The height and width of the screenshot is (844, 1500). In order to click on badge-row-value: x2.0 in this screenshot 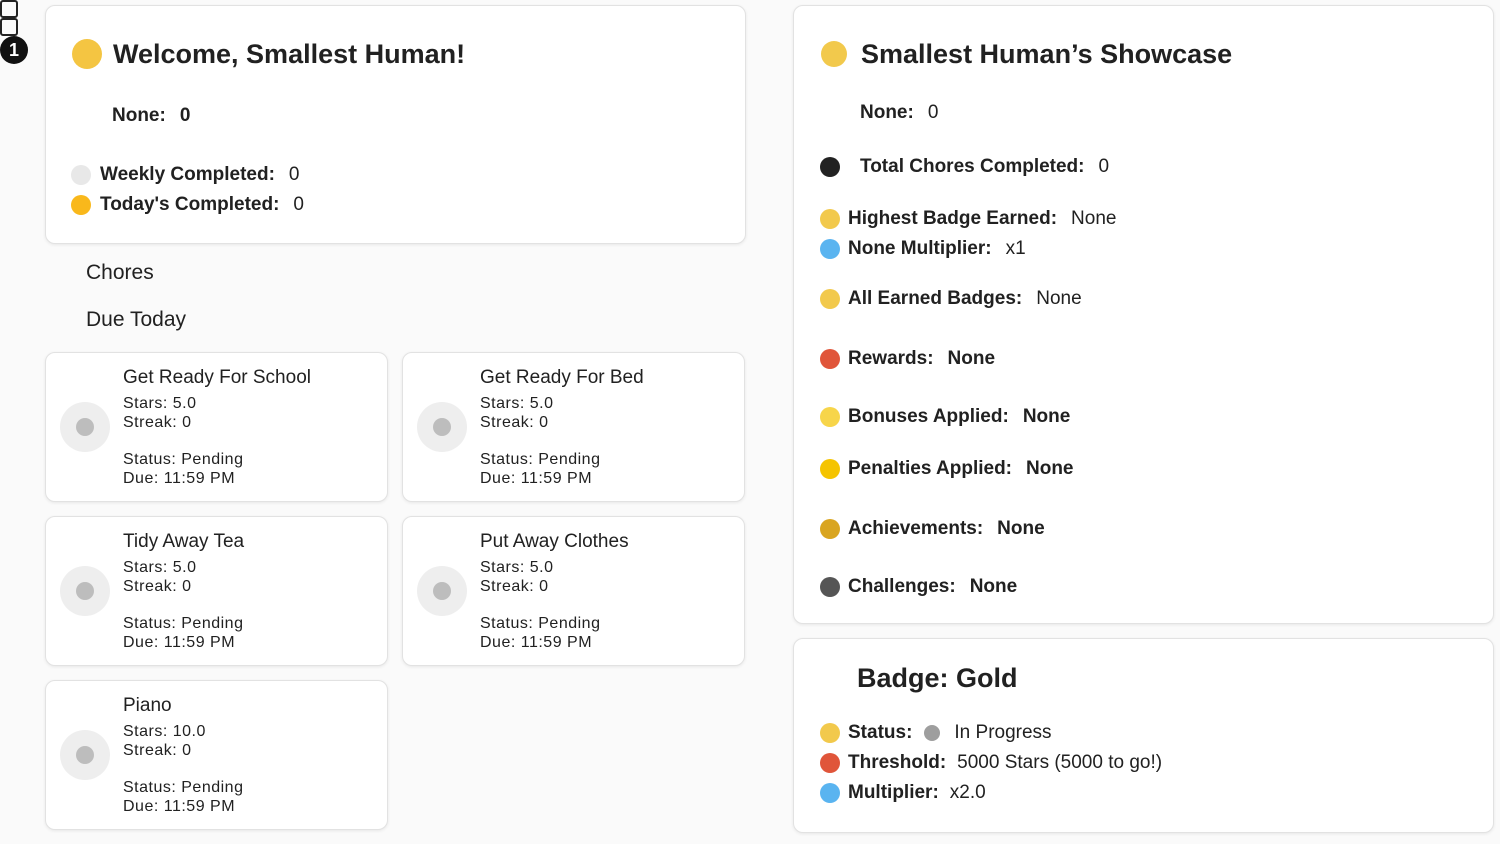, I will do `click(967, 792)`.